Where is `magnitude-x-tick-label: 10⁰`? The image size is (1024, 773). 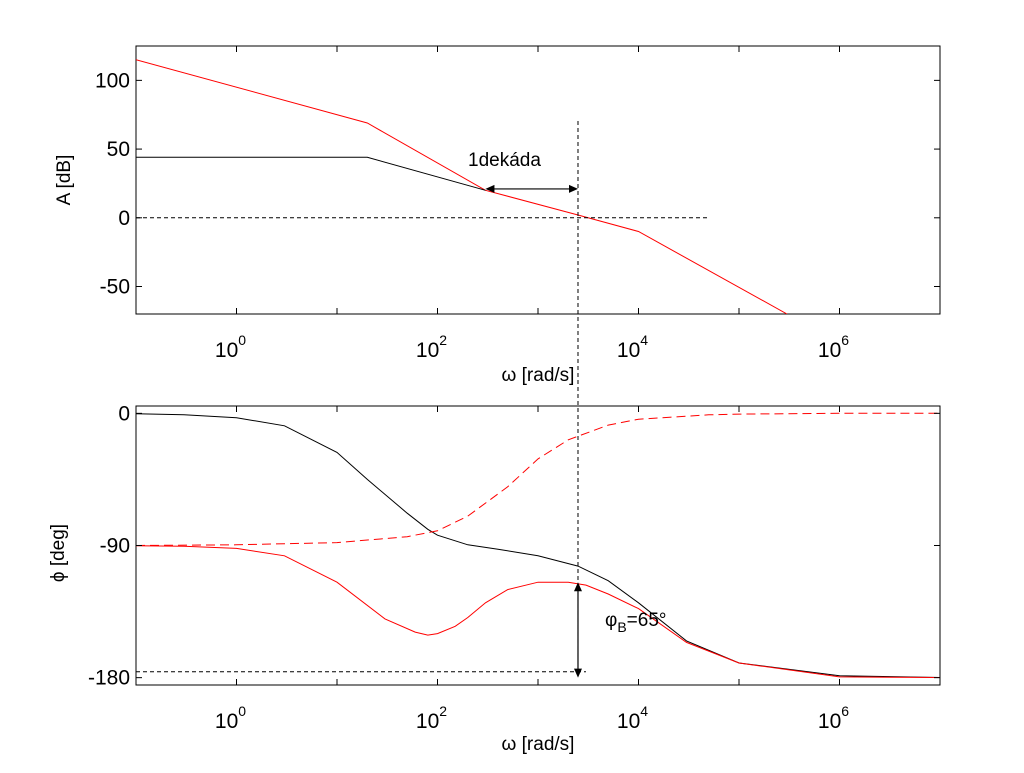 magnitude-x-tick-label: 10⁰ is located at coordinates (230, 347).